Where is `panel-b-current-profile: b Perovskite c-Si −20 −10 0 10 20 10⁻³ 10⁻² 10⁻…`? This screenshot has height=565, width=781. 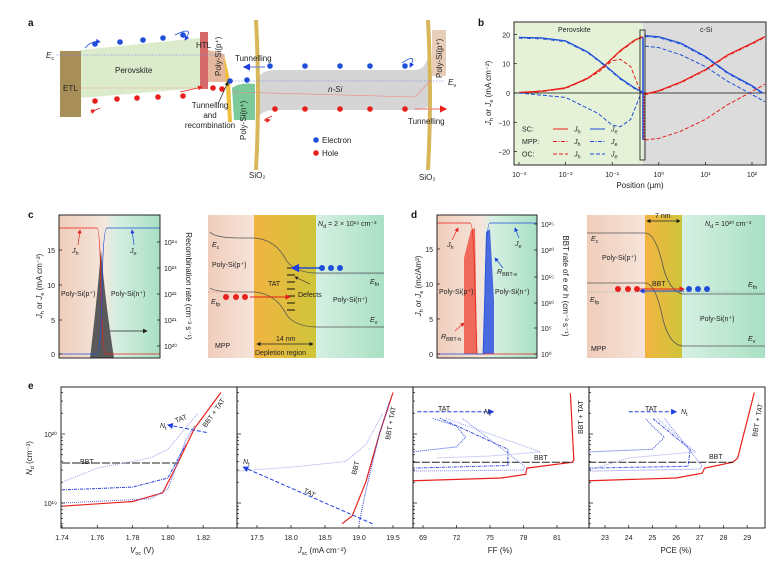
panel-b-current-profile: b Perovskite c-Si −20 −10 0 10 20 10⁻³ 10⁻² 10⁻… is located at coordinates (622, 104).